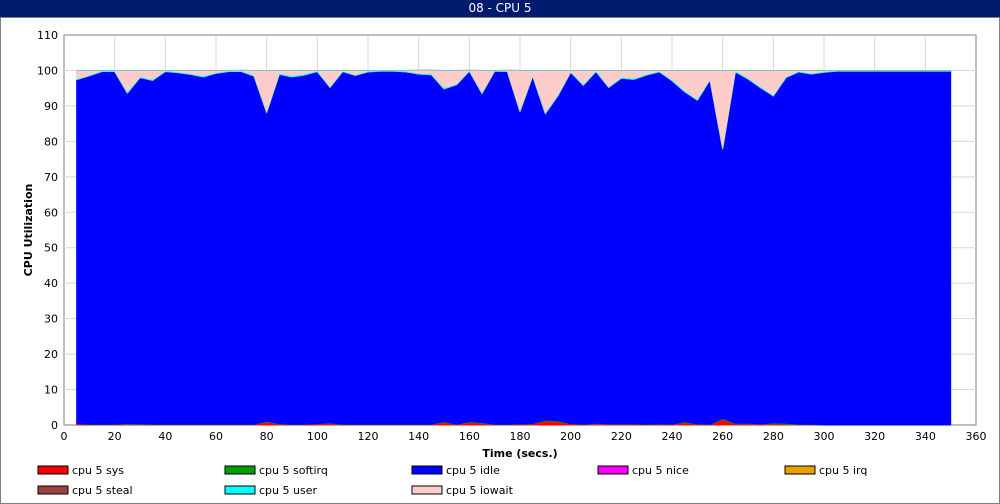 The image size is (1000, 504). Describe the element at coordinates (53, 470) in the screenshot. I see `legend-swatch-cpu-5-sys` at that location.